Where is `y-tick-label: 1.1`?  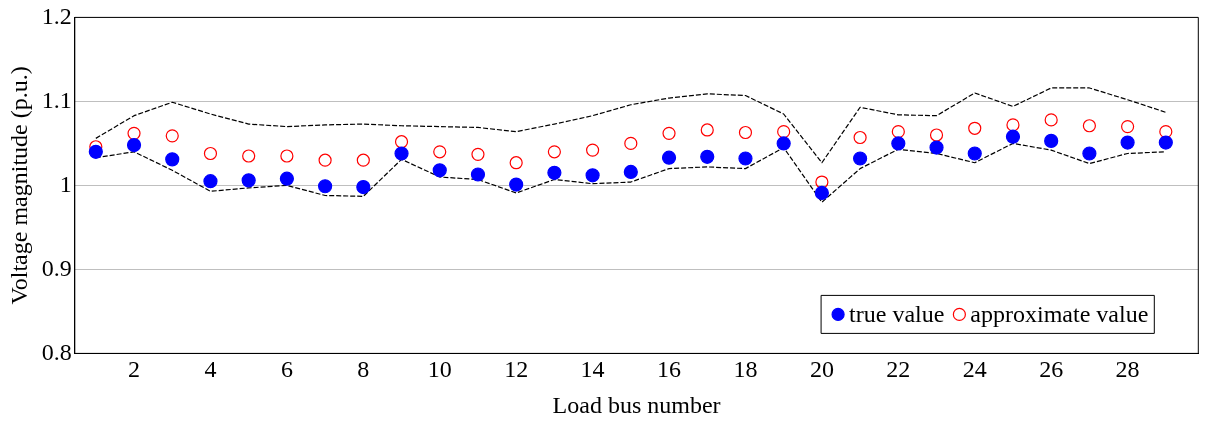 y-tick-label: 1.1 is located at coordinates (56, 99).